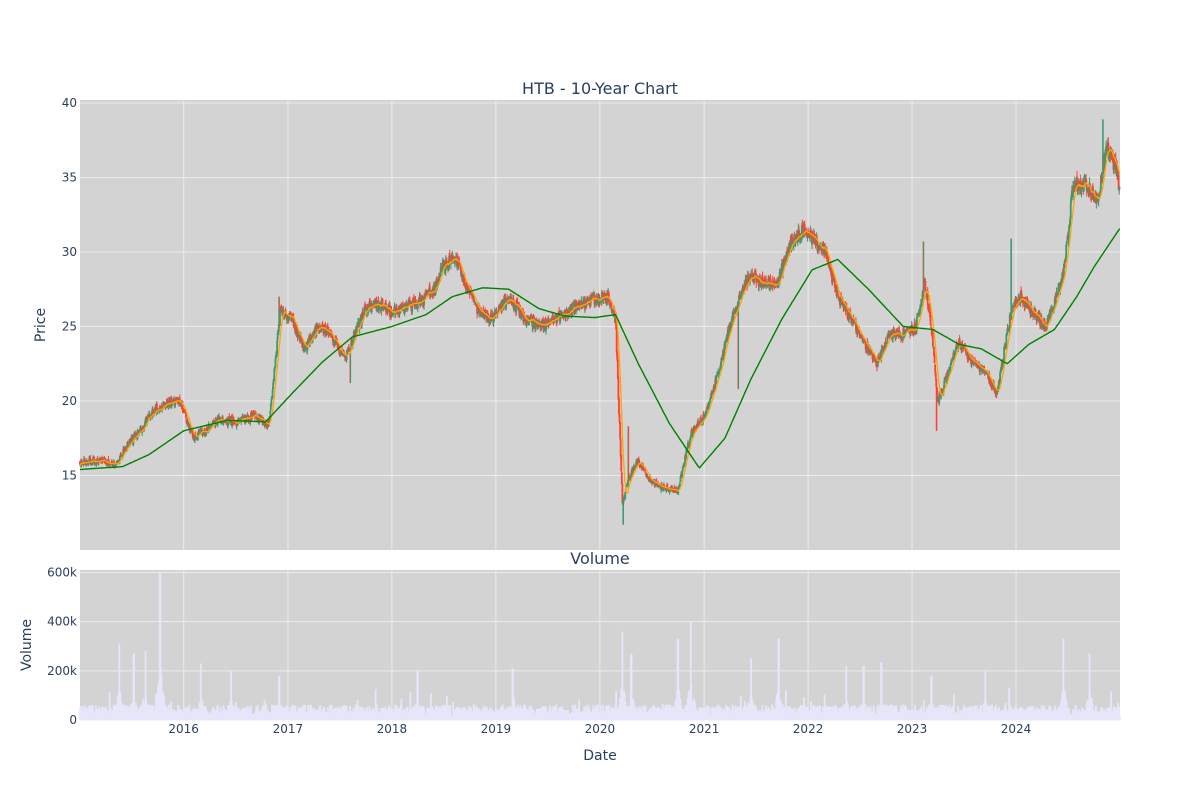 This screenshot has height=800, width=1200. What do you see at coordinates (704, 729) in the screenshot?
I see `x-tick-label: 2021` at bounding box center [704, 729].